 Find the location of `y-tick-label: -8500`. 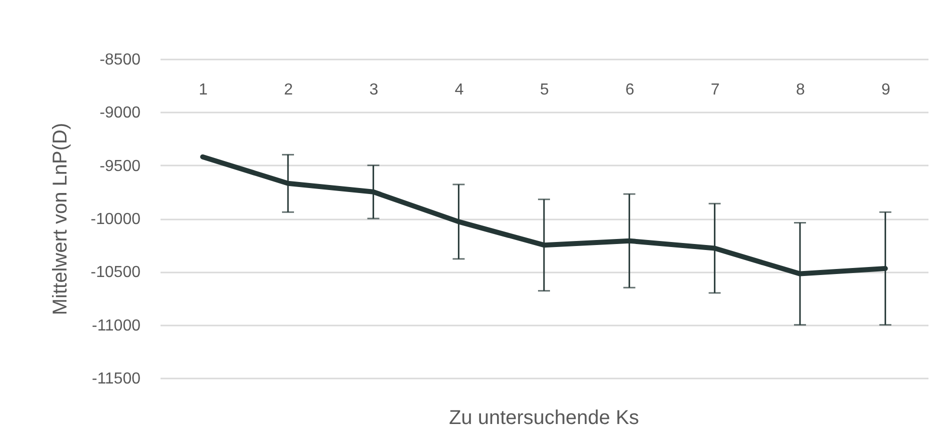

y-tick-label: -8500 is located at coordinates (120, 60).